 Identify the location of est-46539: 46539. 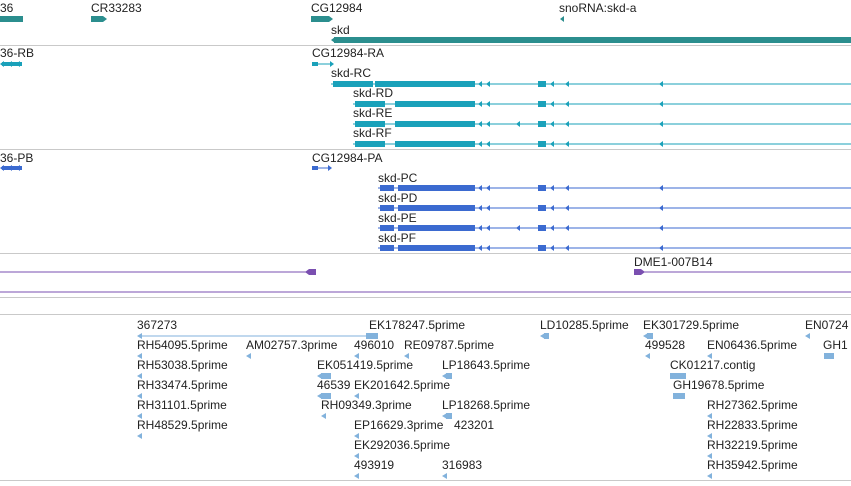
(334, 388).